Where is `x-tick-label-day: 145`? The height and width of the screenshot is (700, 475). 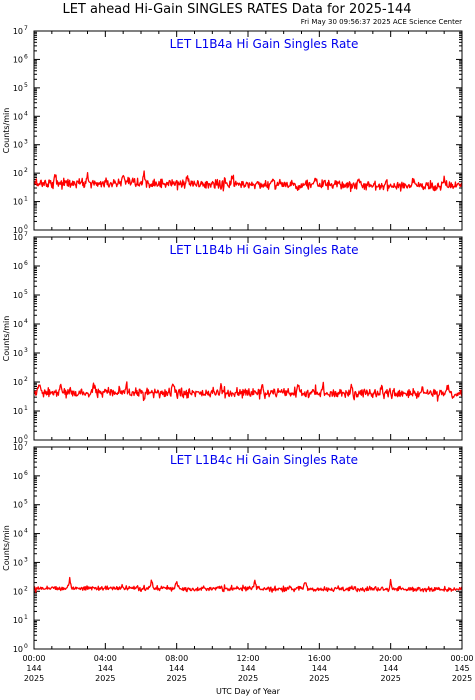 x-tick-label-day: 145 is located at coordinates (461, 668).